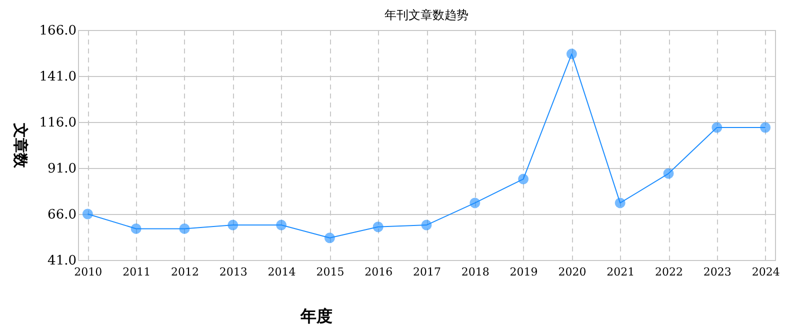 Image resolution: width=798 pixels, height=330 pixels. What do you see at coordinates (282, 272) in the screenshot?
I see `x-tick-label: 2014` at bounding box center [282, 272].